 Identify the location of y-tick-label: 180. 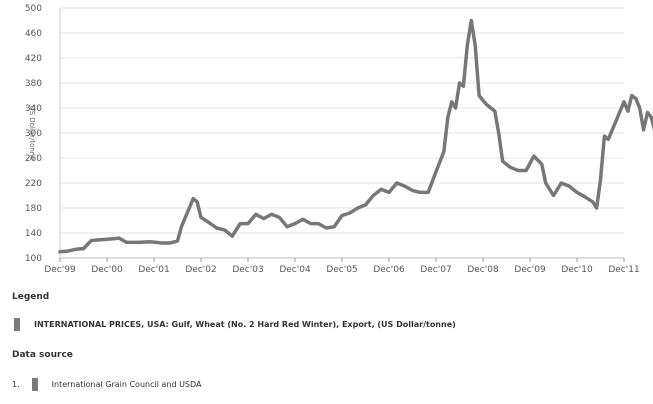
(33, 209).